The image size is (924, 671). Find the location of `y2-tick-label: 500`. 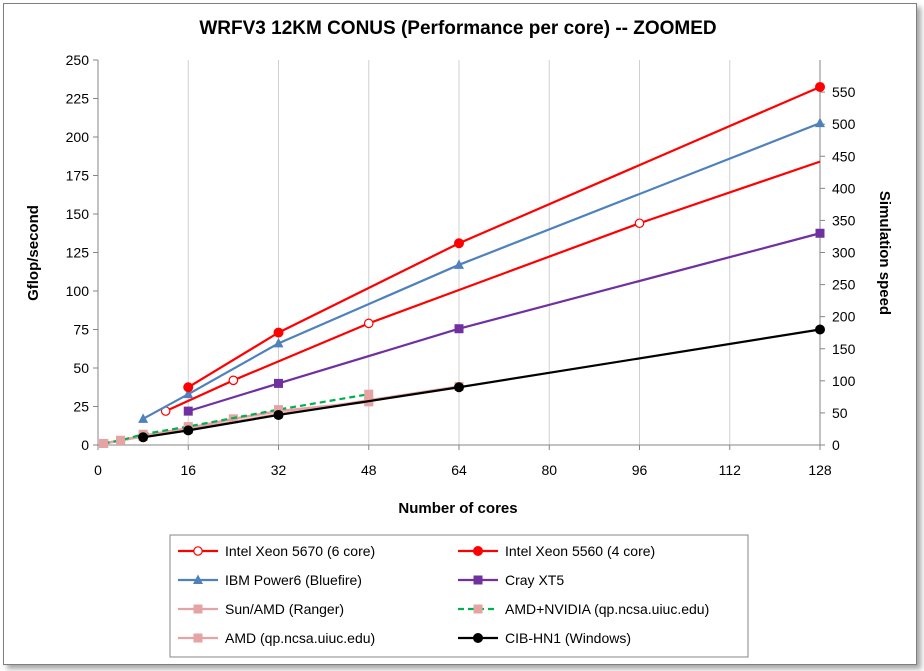

y2-tick-label: 500 is located at coordinates (844, 124).